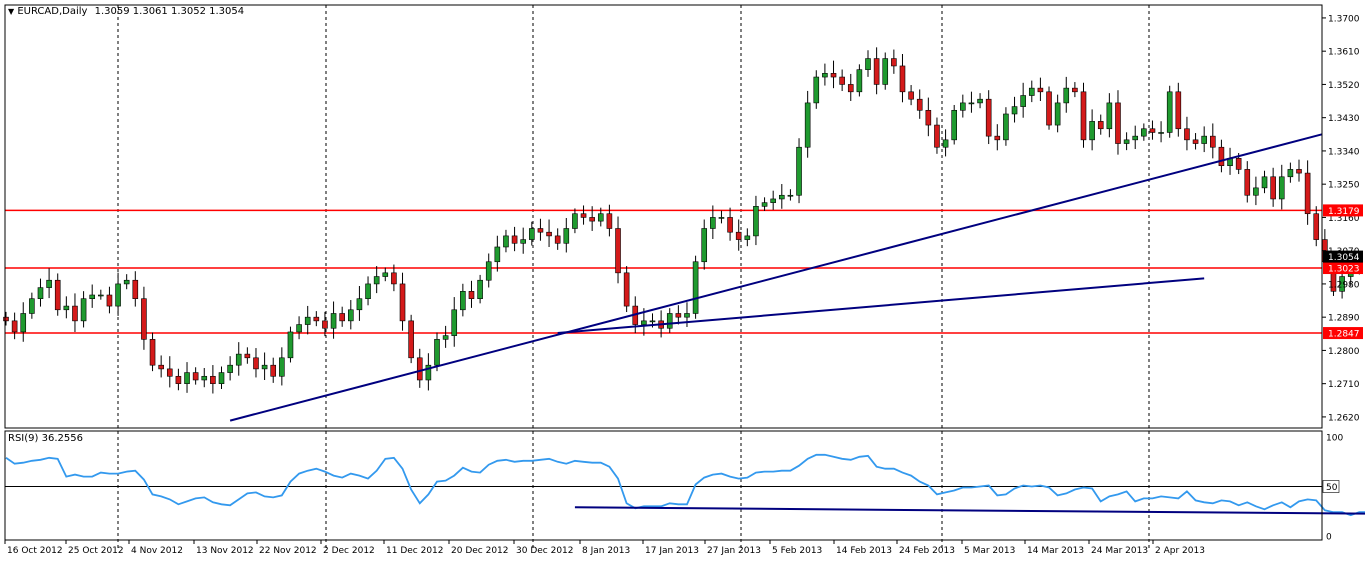  I want to click on date-tick-label: 30 Dec 2012, so click(545, 551).